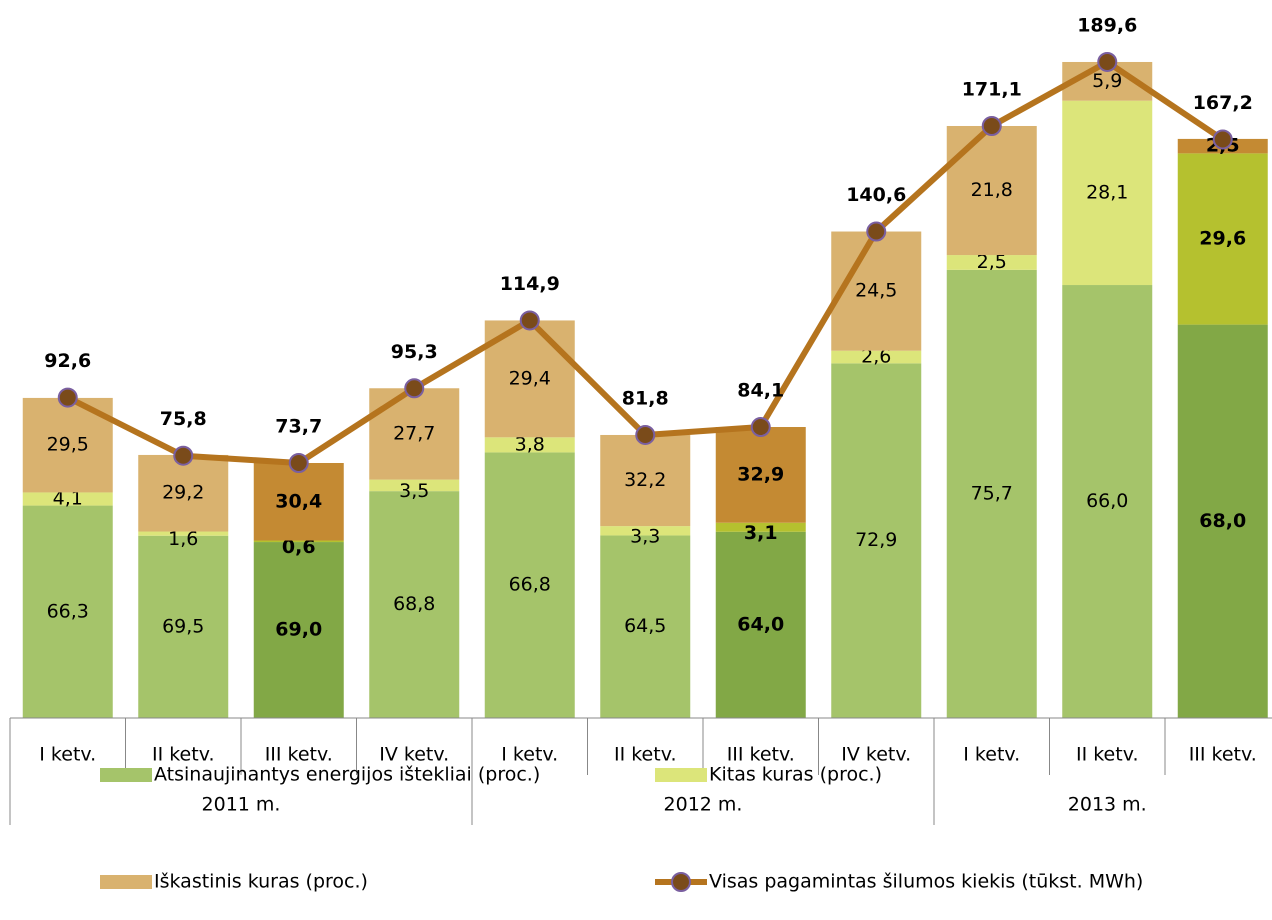  I want to click on data-label: 72,9, so click(876, 540).